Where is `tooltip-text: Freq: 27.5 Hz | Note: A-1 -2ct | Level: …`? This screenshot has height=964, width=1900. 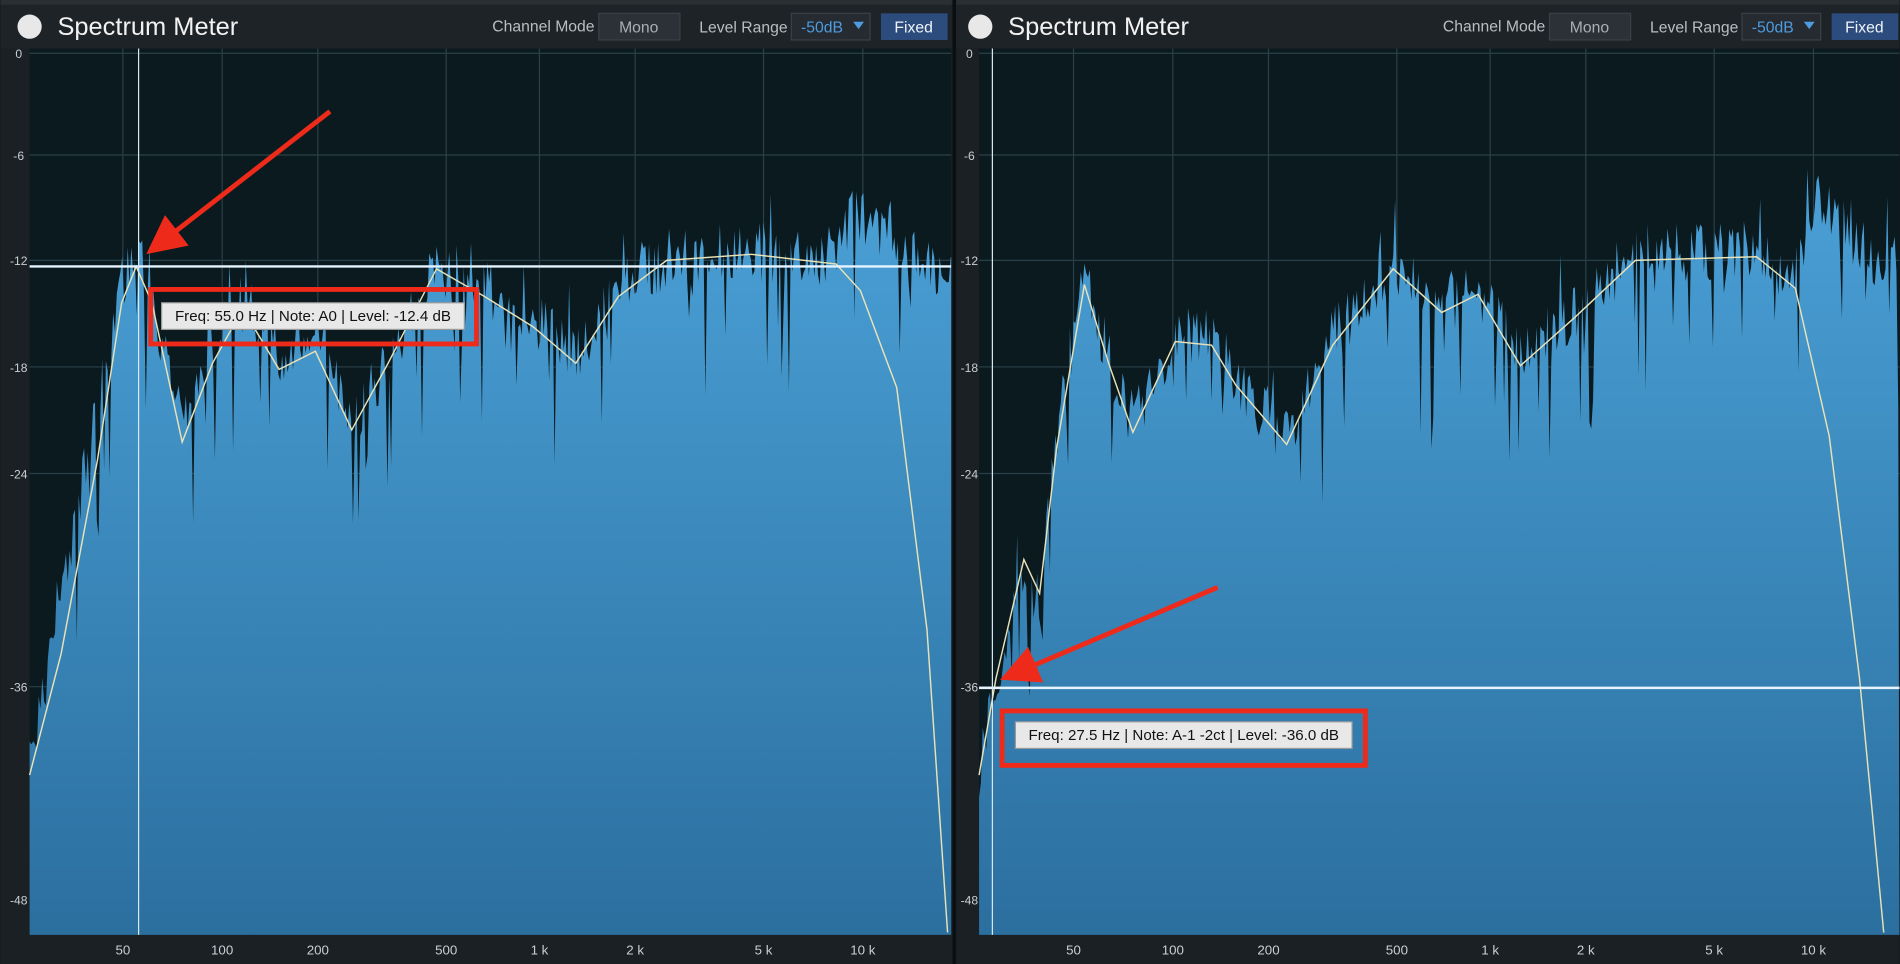 tooltip-text: Freq: 27.5 Hz | Note: A-1 -2ct | Level: … is located at coordinates (1183, 735).